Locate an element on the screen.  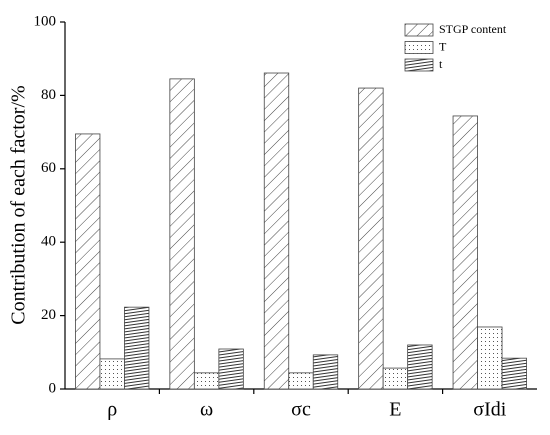
x-tick-label: E is located at coordinates (395, 410).